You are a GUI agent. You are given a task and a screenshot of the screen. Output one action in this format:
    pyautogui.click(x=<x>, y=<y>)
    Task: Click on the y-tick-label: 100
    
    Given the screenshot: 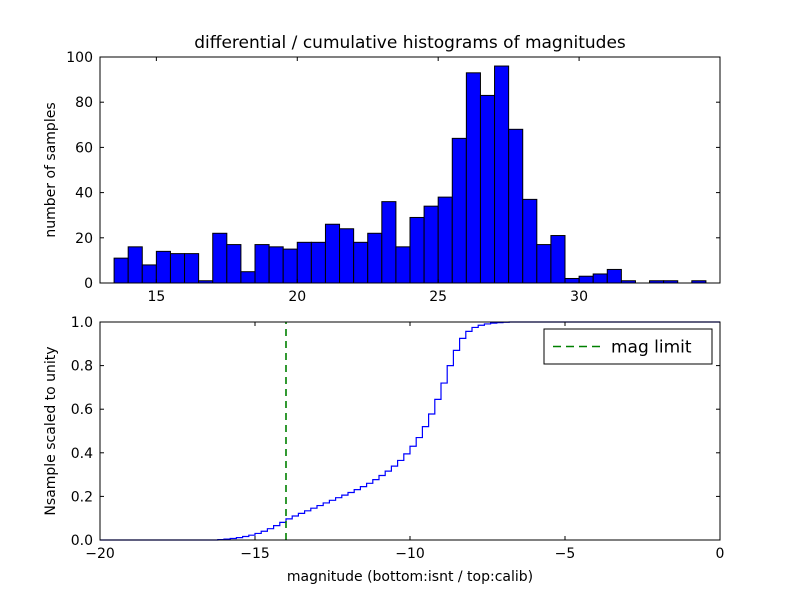 What is the action you would take?
    pyautogui.click(x=79, y=58)
    